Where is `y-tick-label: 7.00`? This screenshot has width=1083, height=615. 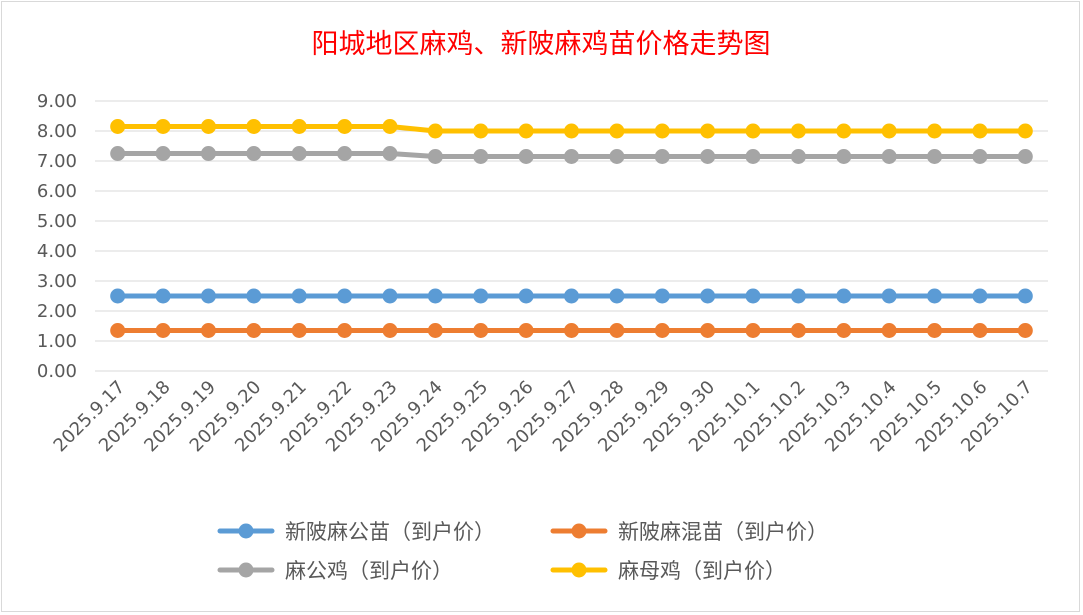 y-tick-label: 7.00 is located at coordinates (57, 161).